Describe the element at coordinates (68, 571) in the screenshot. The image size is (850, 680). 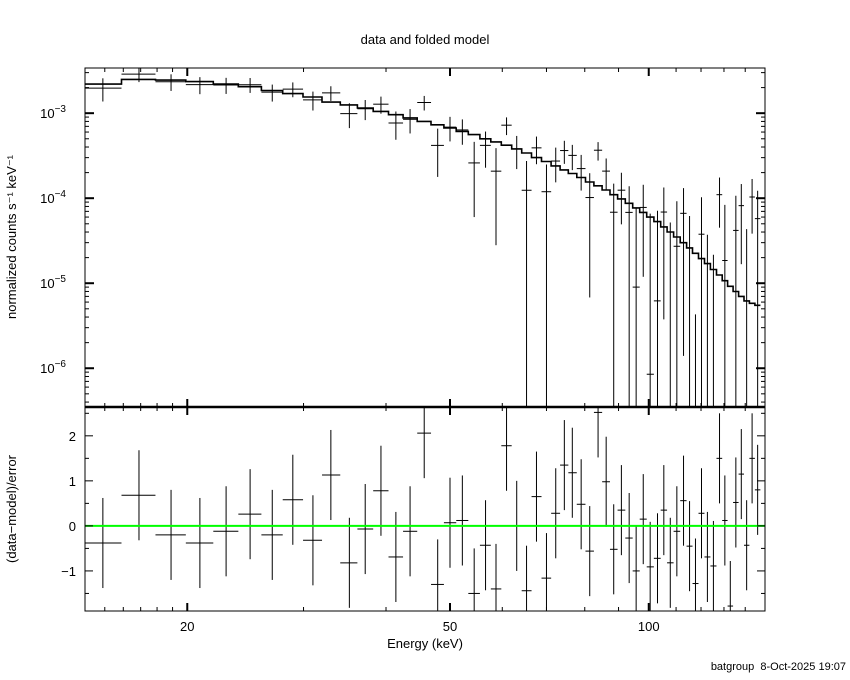
I see `y-tick-label: −1` at that location.